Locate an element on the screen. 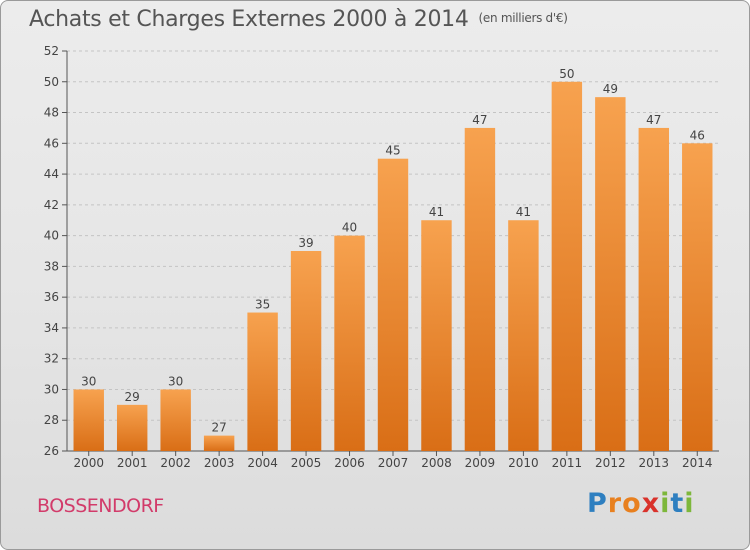 The height and width of the screenshot is (550, 750). xtick-label-2008: 2008 is located at coordinates (436, 463).